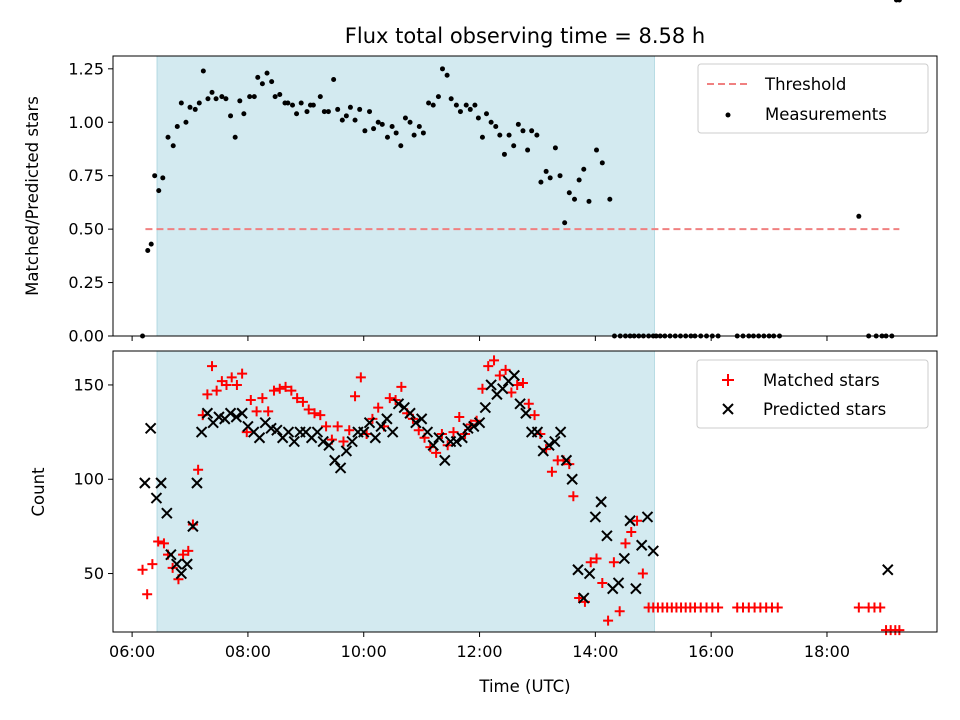 The image size is (960, 720). What do you see at coordinates (595, 651) in the screenshot?
I see `x-tick-label: 14:00` at bounding box center [595, 651].